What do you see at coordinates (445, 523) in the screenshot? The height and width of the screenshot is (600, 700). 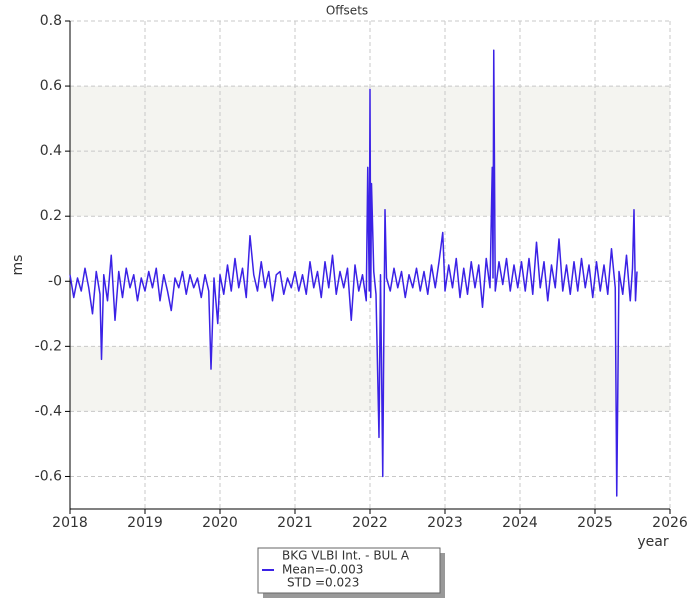 I see `x-tick-label: 2023` at bounding box center [445, 523].